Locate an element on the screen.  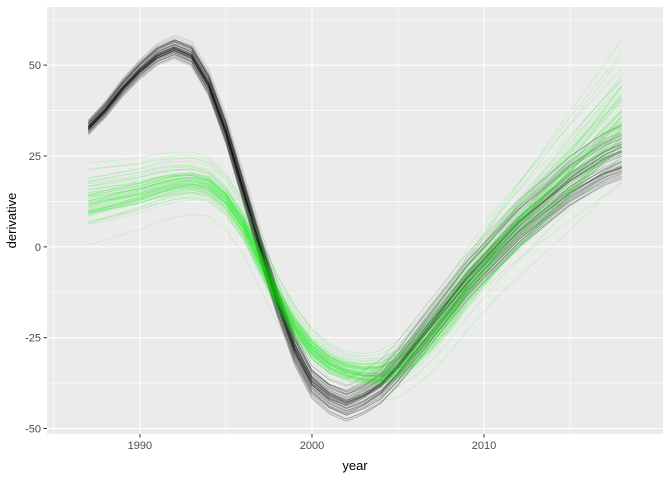
y-axis: -50 -25 0 25 50 is located at coordinates (36, 248).